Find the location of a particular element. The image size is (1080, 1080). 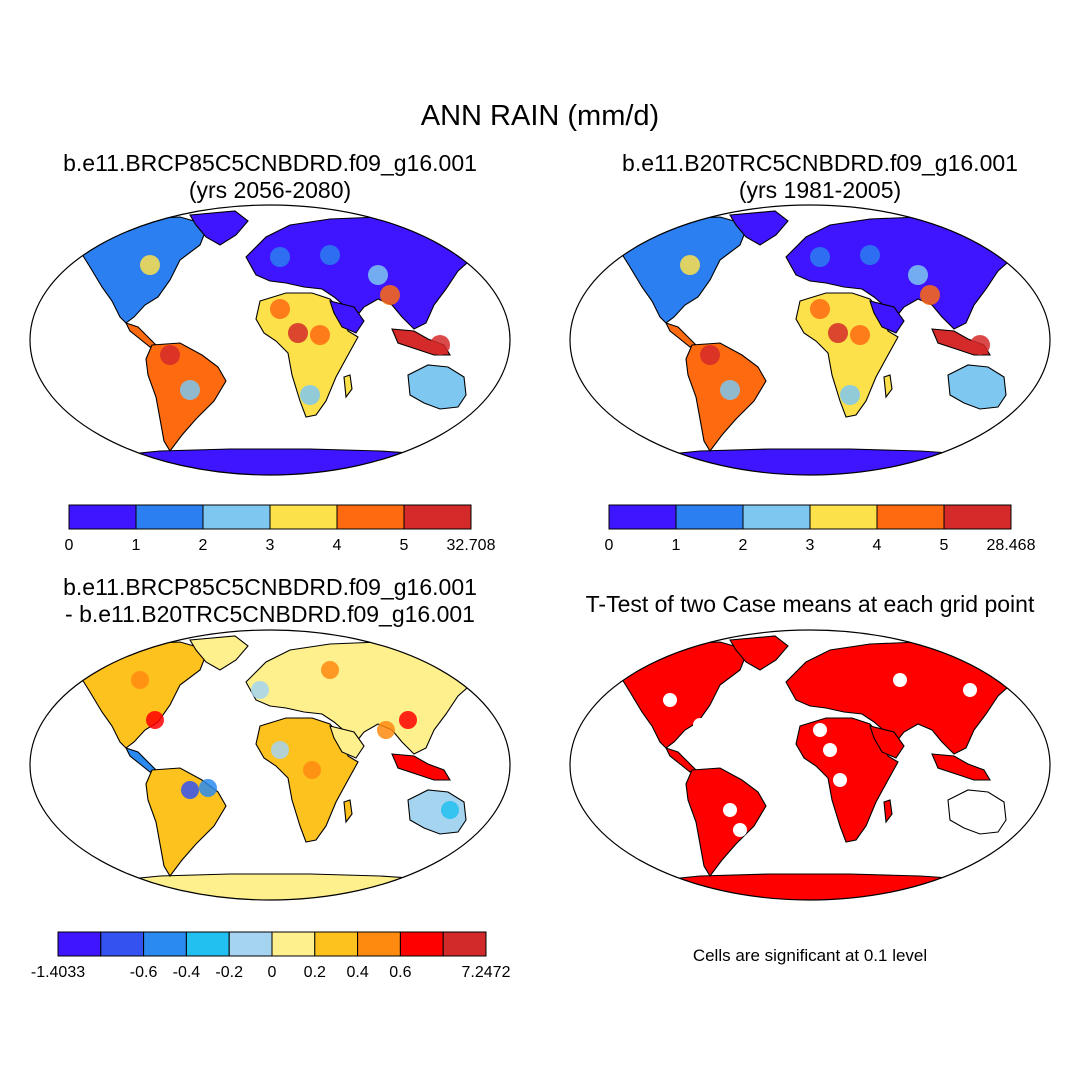

significance-note: Cells are significant at 0.1 level is located at coordinates (810, 955).